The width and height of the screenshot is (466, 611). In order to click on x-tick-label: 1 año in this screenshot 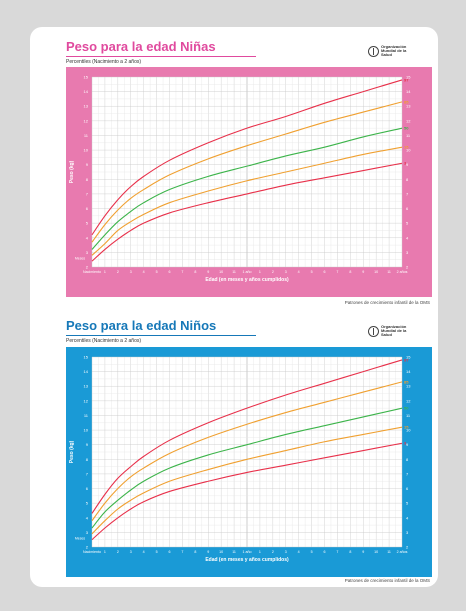, I will do `click(247, 272)`.